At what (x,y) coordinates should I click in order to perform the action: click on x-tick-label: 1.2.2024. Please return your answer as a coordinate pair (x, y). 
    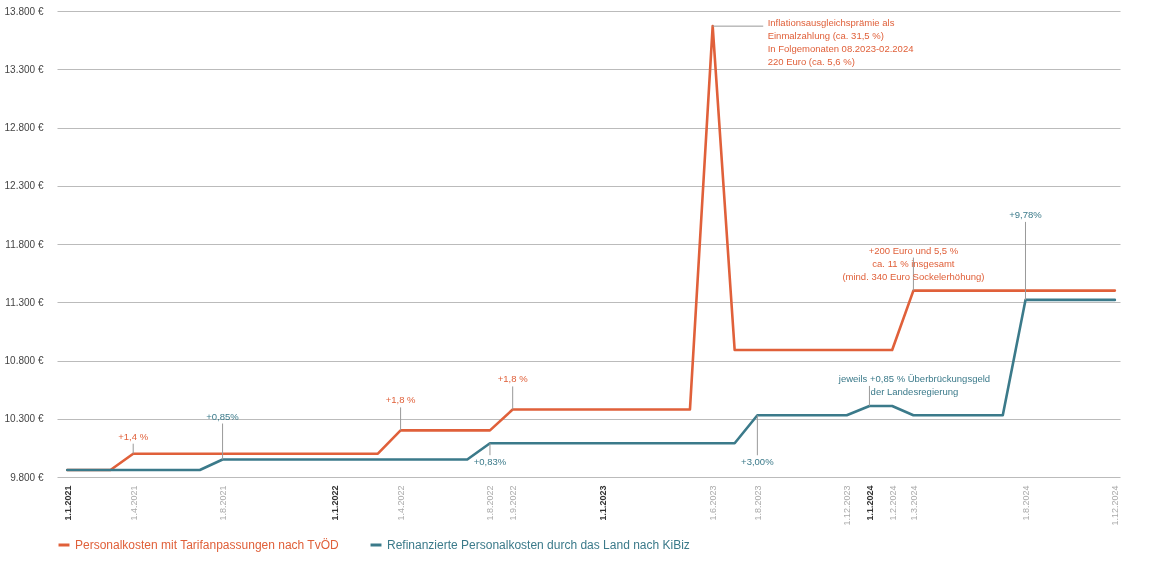
    Looking at the image, I should click on (892, 503).